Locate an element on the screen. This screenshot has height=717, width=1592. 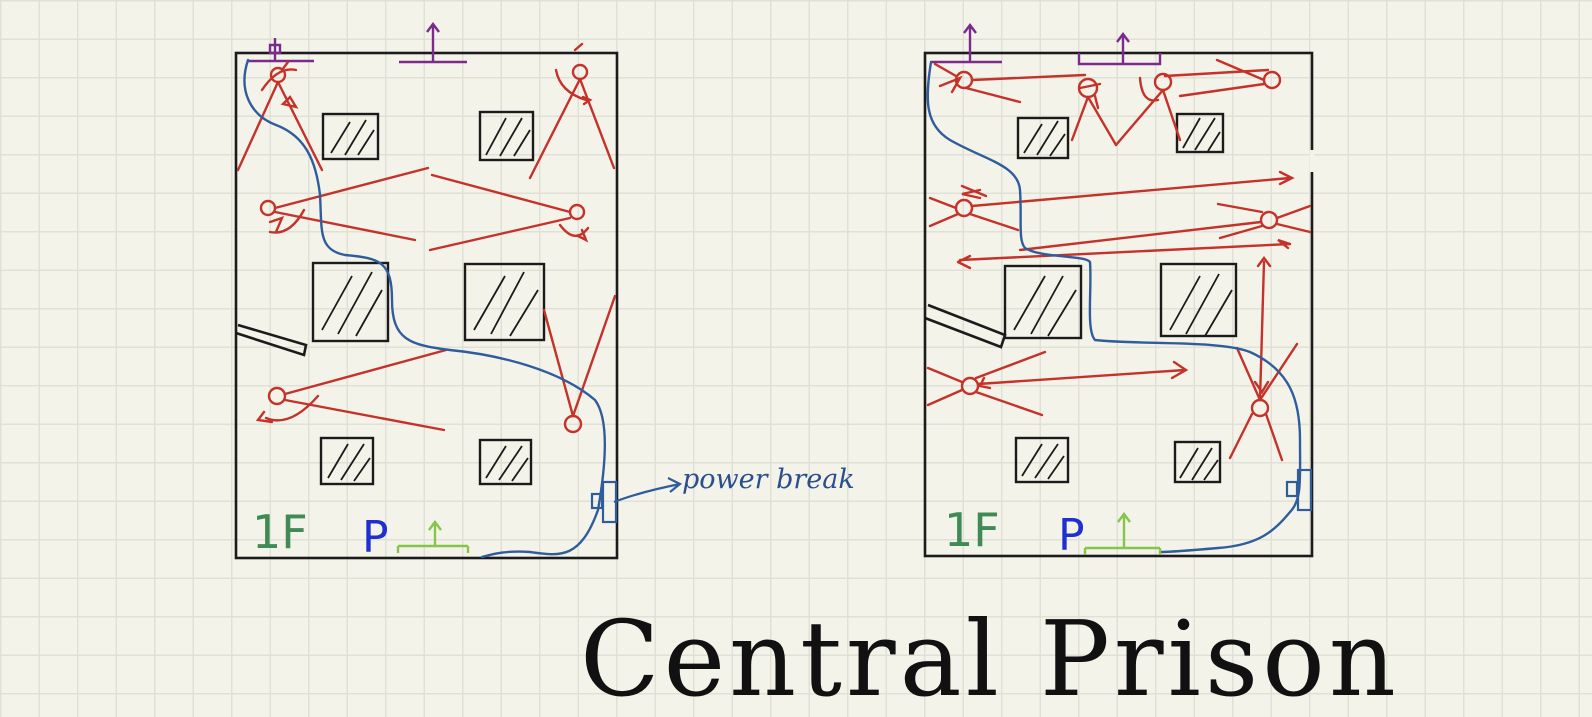
right-bench is located at coordinates (965, 326).